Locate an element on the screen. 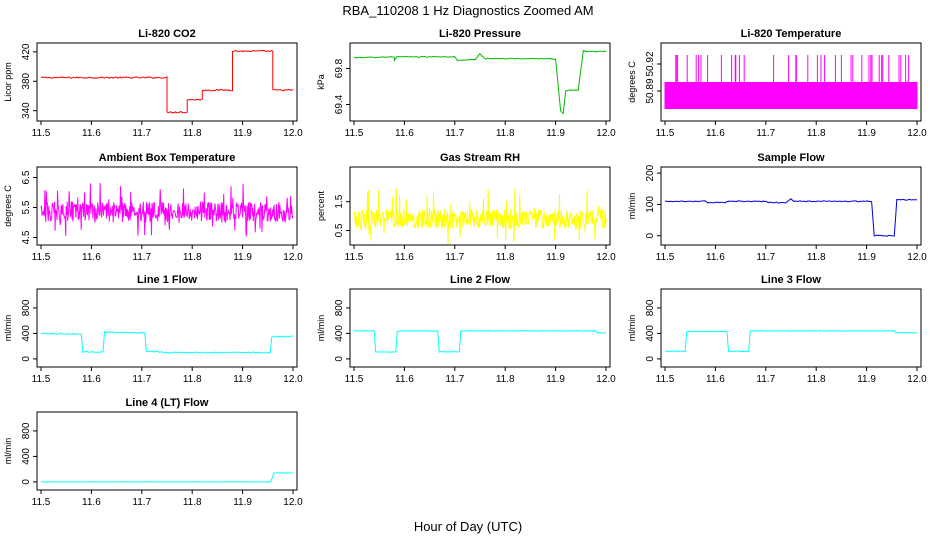 This screenshot has height=540, width=936. figure-title: RBA_110208 1 Hz Diagnostics Zoomed AM is located at coordinates (467, 10).